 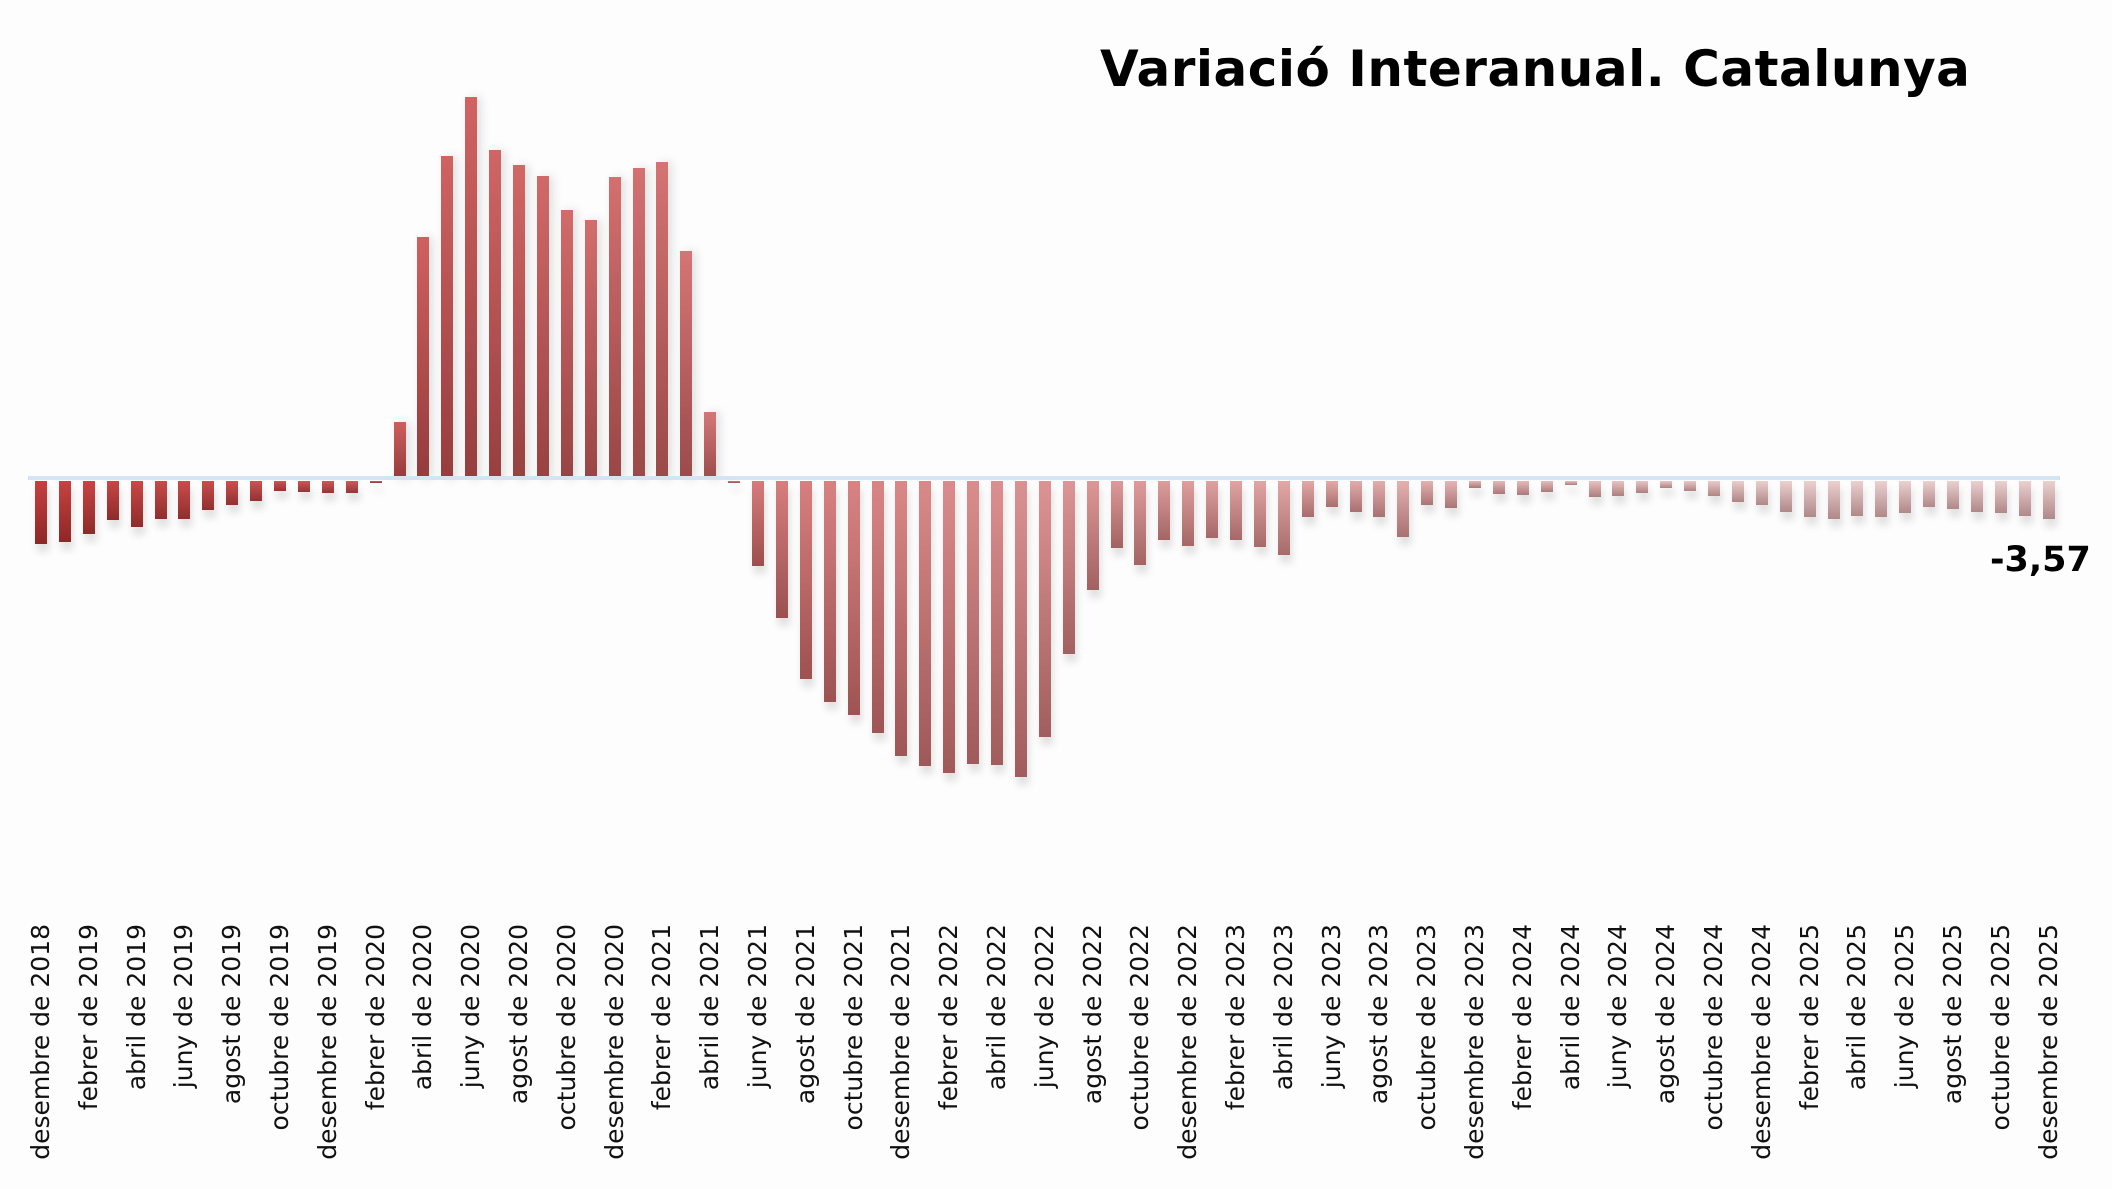 What do you see at coordinates (184, 1006) in the screenshot?
I see `x-tick-label: juny de 2019` at bounding box center [184, 1006].